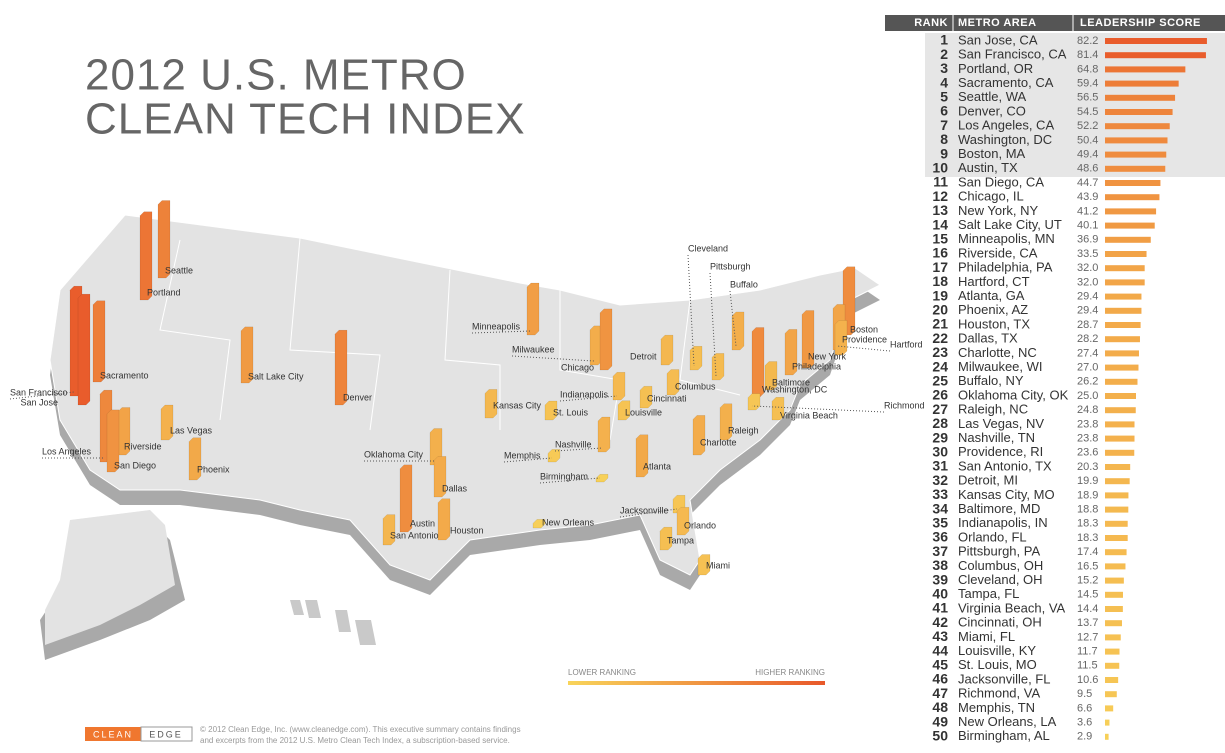 This screenshot has height=753, width=1225. I want to click on city-label: Las Vegas, so click(191, 430).